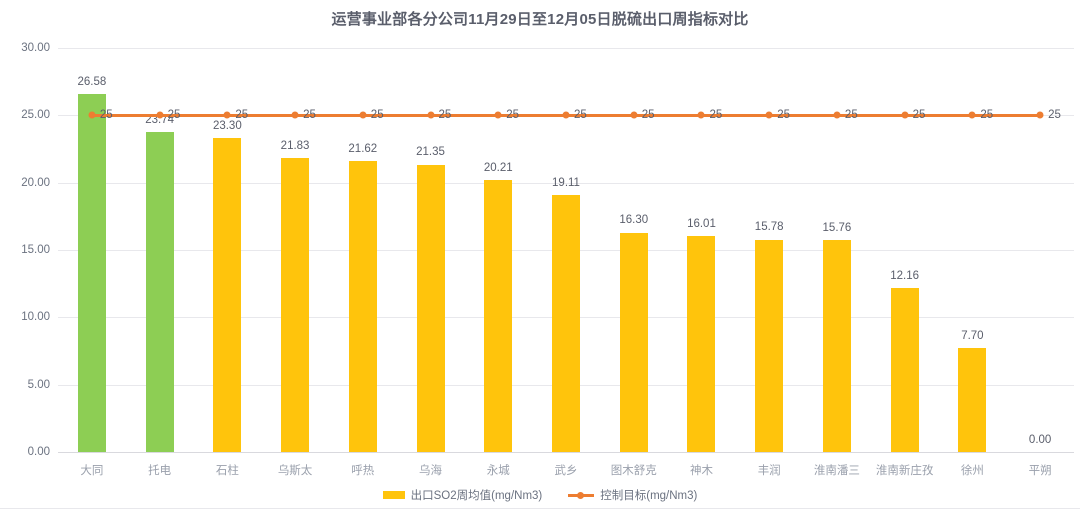 The image size is (1080, 511). What do you see at coordinates (430, 152) in the screenshot?
I see `bar-value-label: 21.35` at bounding box center [430, 152].